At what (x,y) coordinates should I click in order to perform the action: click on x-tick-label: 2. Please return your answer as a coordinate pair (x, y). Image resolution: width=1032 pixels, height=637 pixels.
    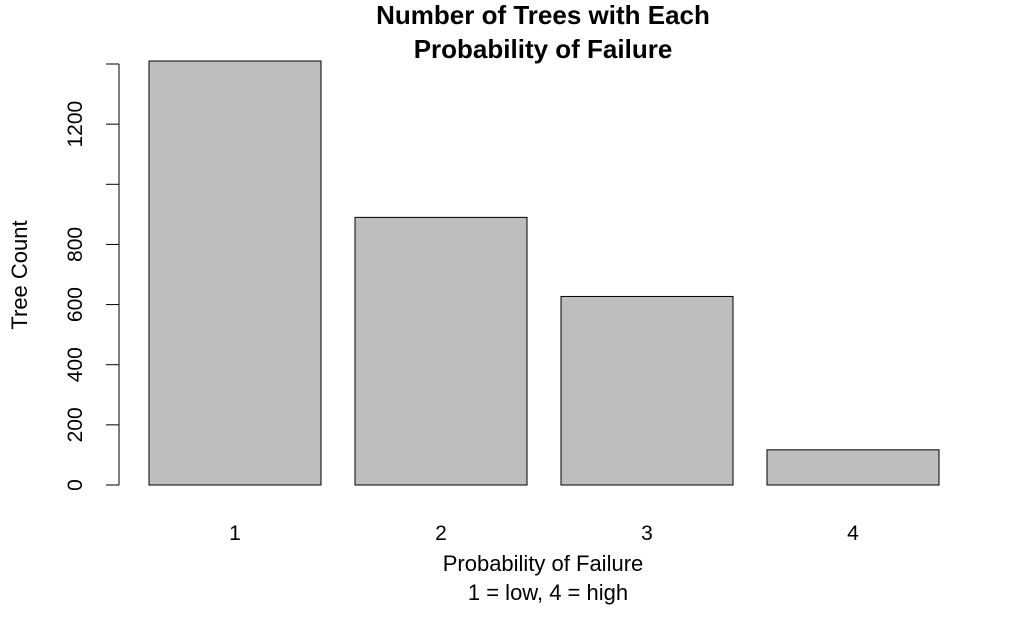
    Looking at the image, I should click on (441, 533).